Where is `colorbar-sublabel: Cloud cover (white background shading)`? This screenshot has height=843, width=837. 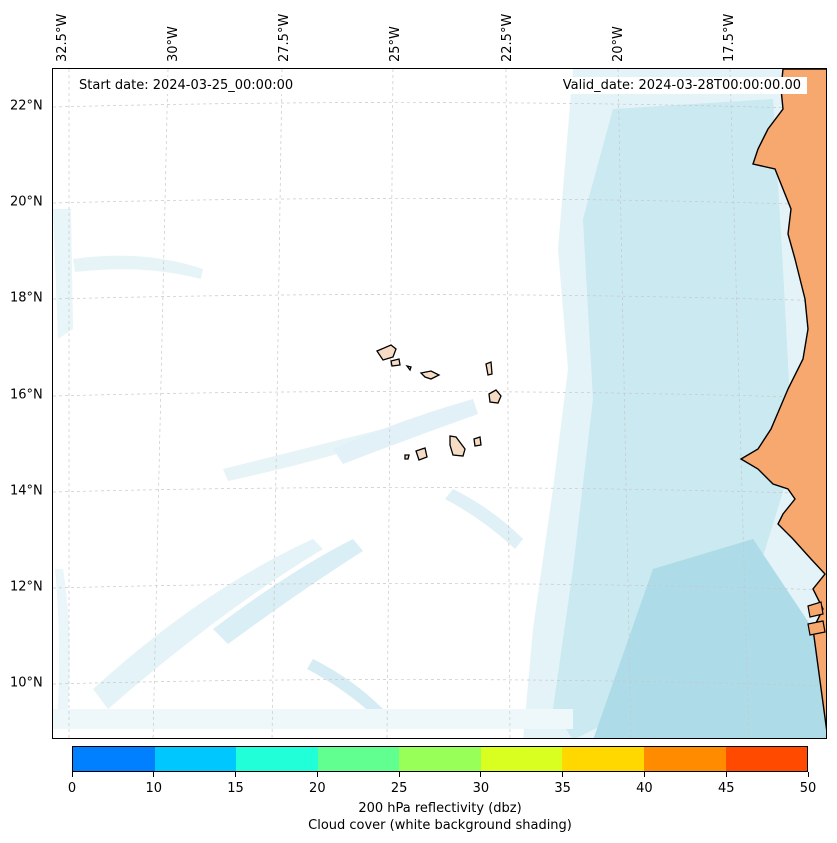
colorbar-sublabel: Cloud cover (white background shading) is located at coordinates (440, 825).